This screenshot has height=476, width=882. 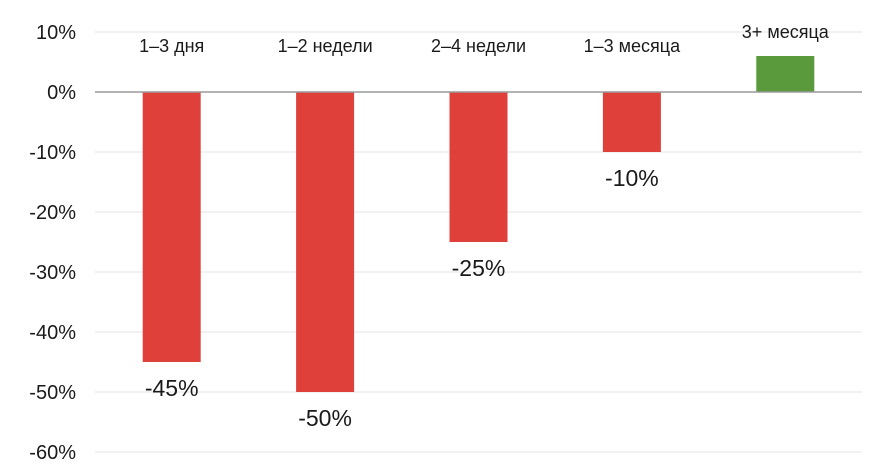 I want to click on category-label: 1–3 месяца, so click(x=632, y=46).